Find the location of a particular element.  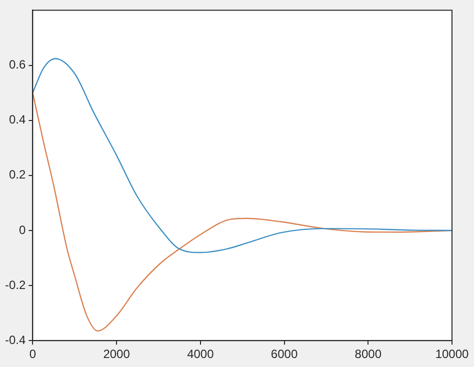

y-tick-label: 0.6 is located at coordinates (17, 65).